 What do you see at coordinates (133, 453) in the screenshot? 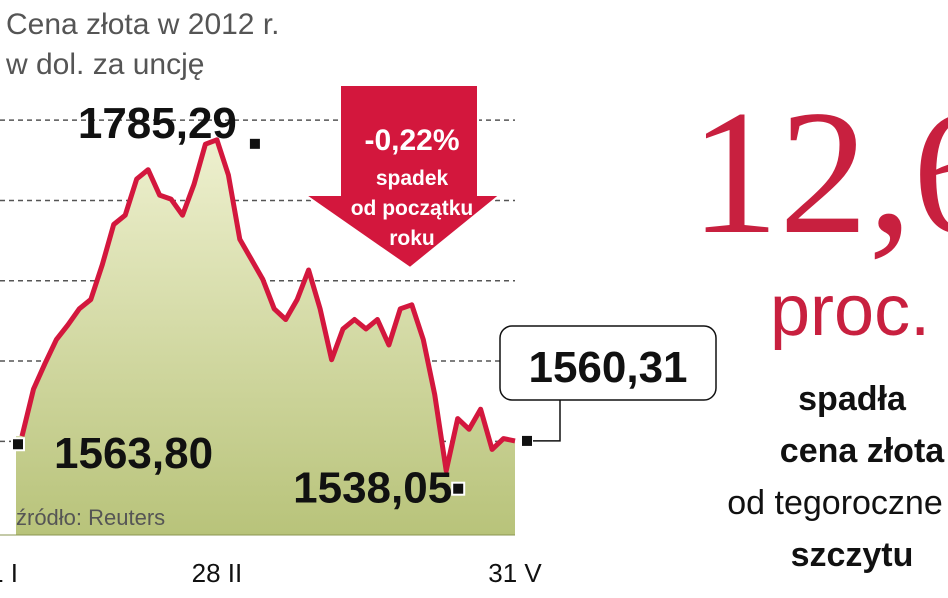
I see `value-label: 1563,80` at bounding box center [133, 453].